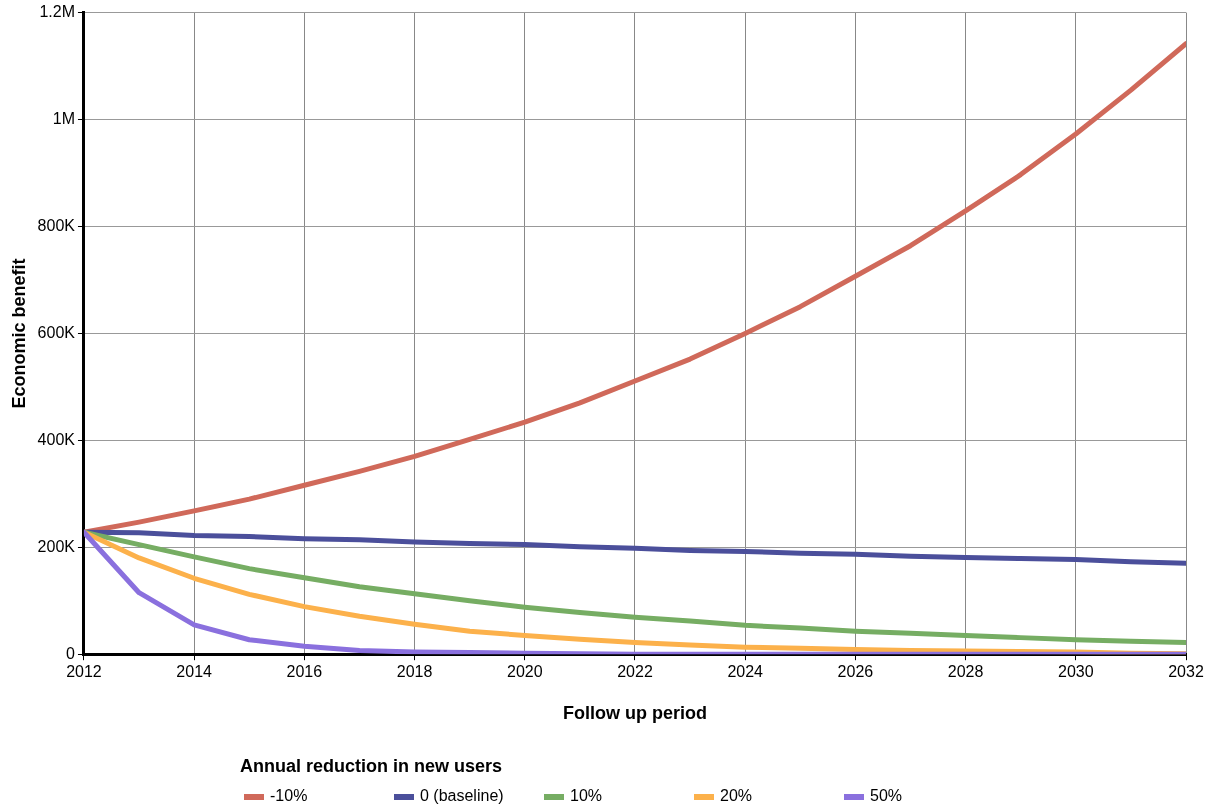 This screenshot has width=1214, height=809. What do you see at coordinates (56, 546) in the screenshot?
I see `y-tick-label: 200K` at bounding box center [56, 546].